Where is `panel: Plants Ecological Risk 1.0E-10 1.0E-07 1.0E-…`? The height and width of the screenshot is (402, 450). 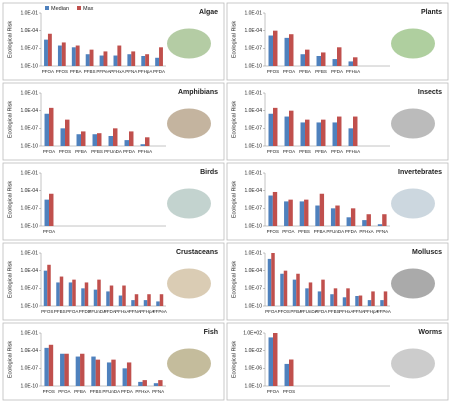 panel: Plants Ecological Risk 1.0E-10 1.0E-07 1.0E-… is located at coordinates (337, 41).